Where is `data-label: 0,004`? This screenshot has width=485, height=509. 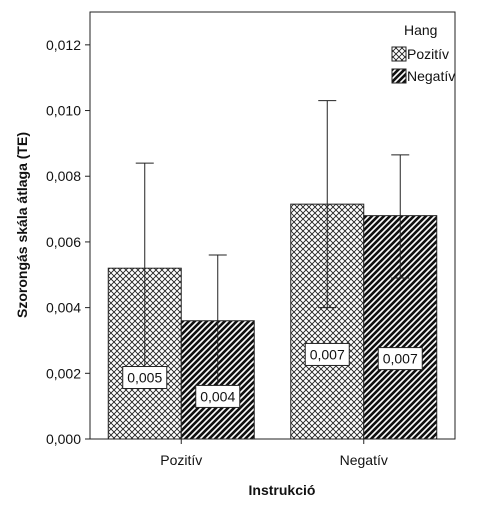
data-label: 0,004 is located at coordinates (217, 396).